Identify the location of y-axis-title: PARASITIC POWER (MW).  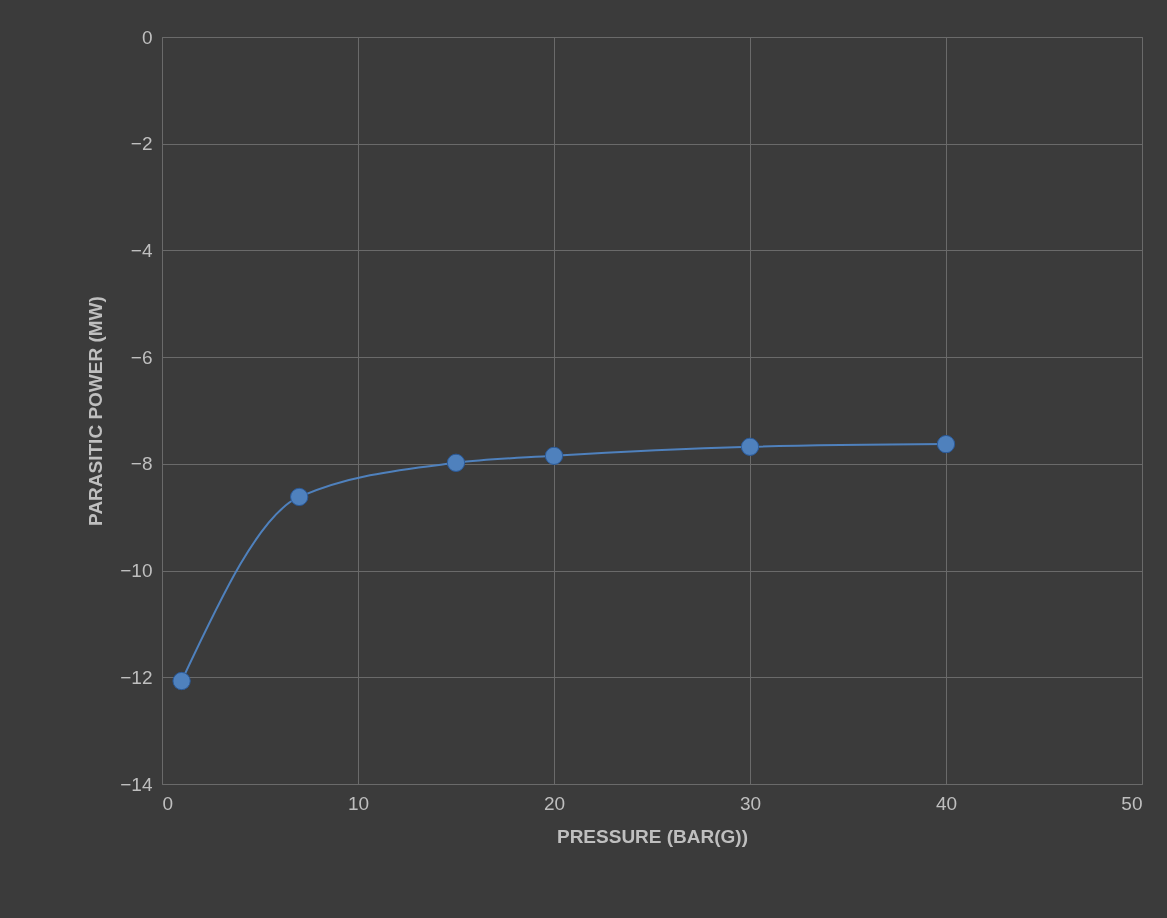
(96, 411).